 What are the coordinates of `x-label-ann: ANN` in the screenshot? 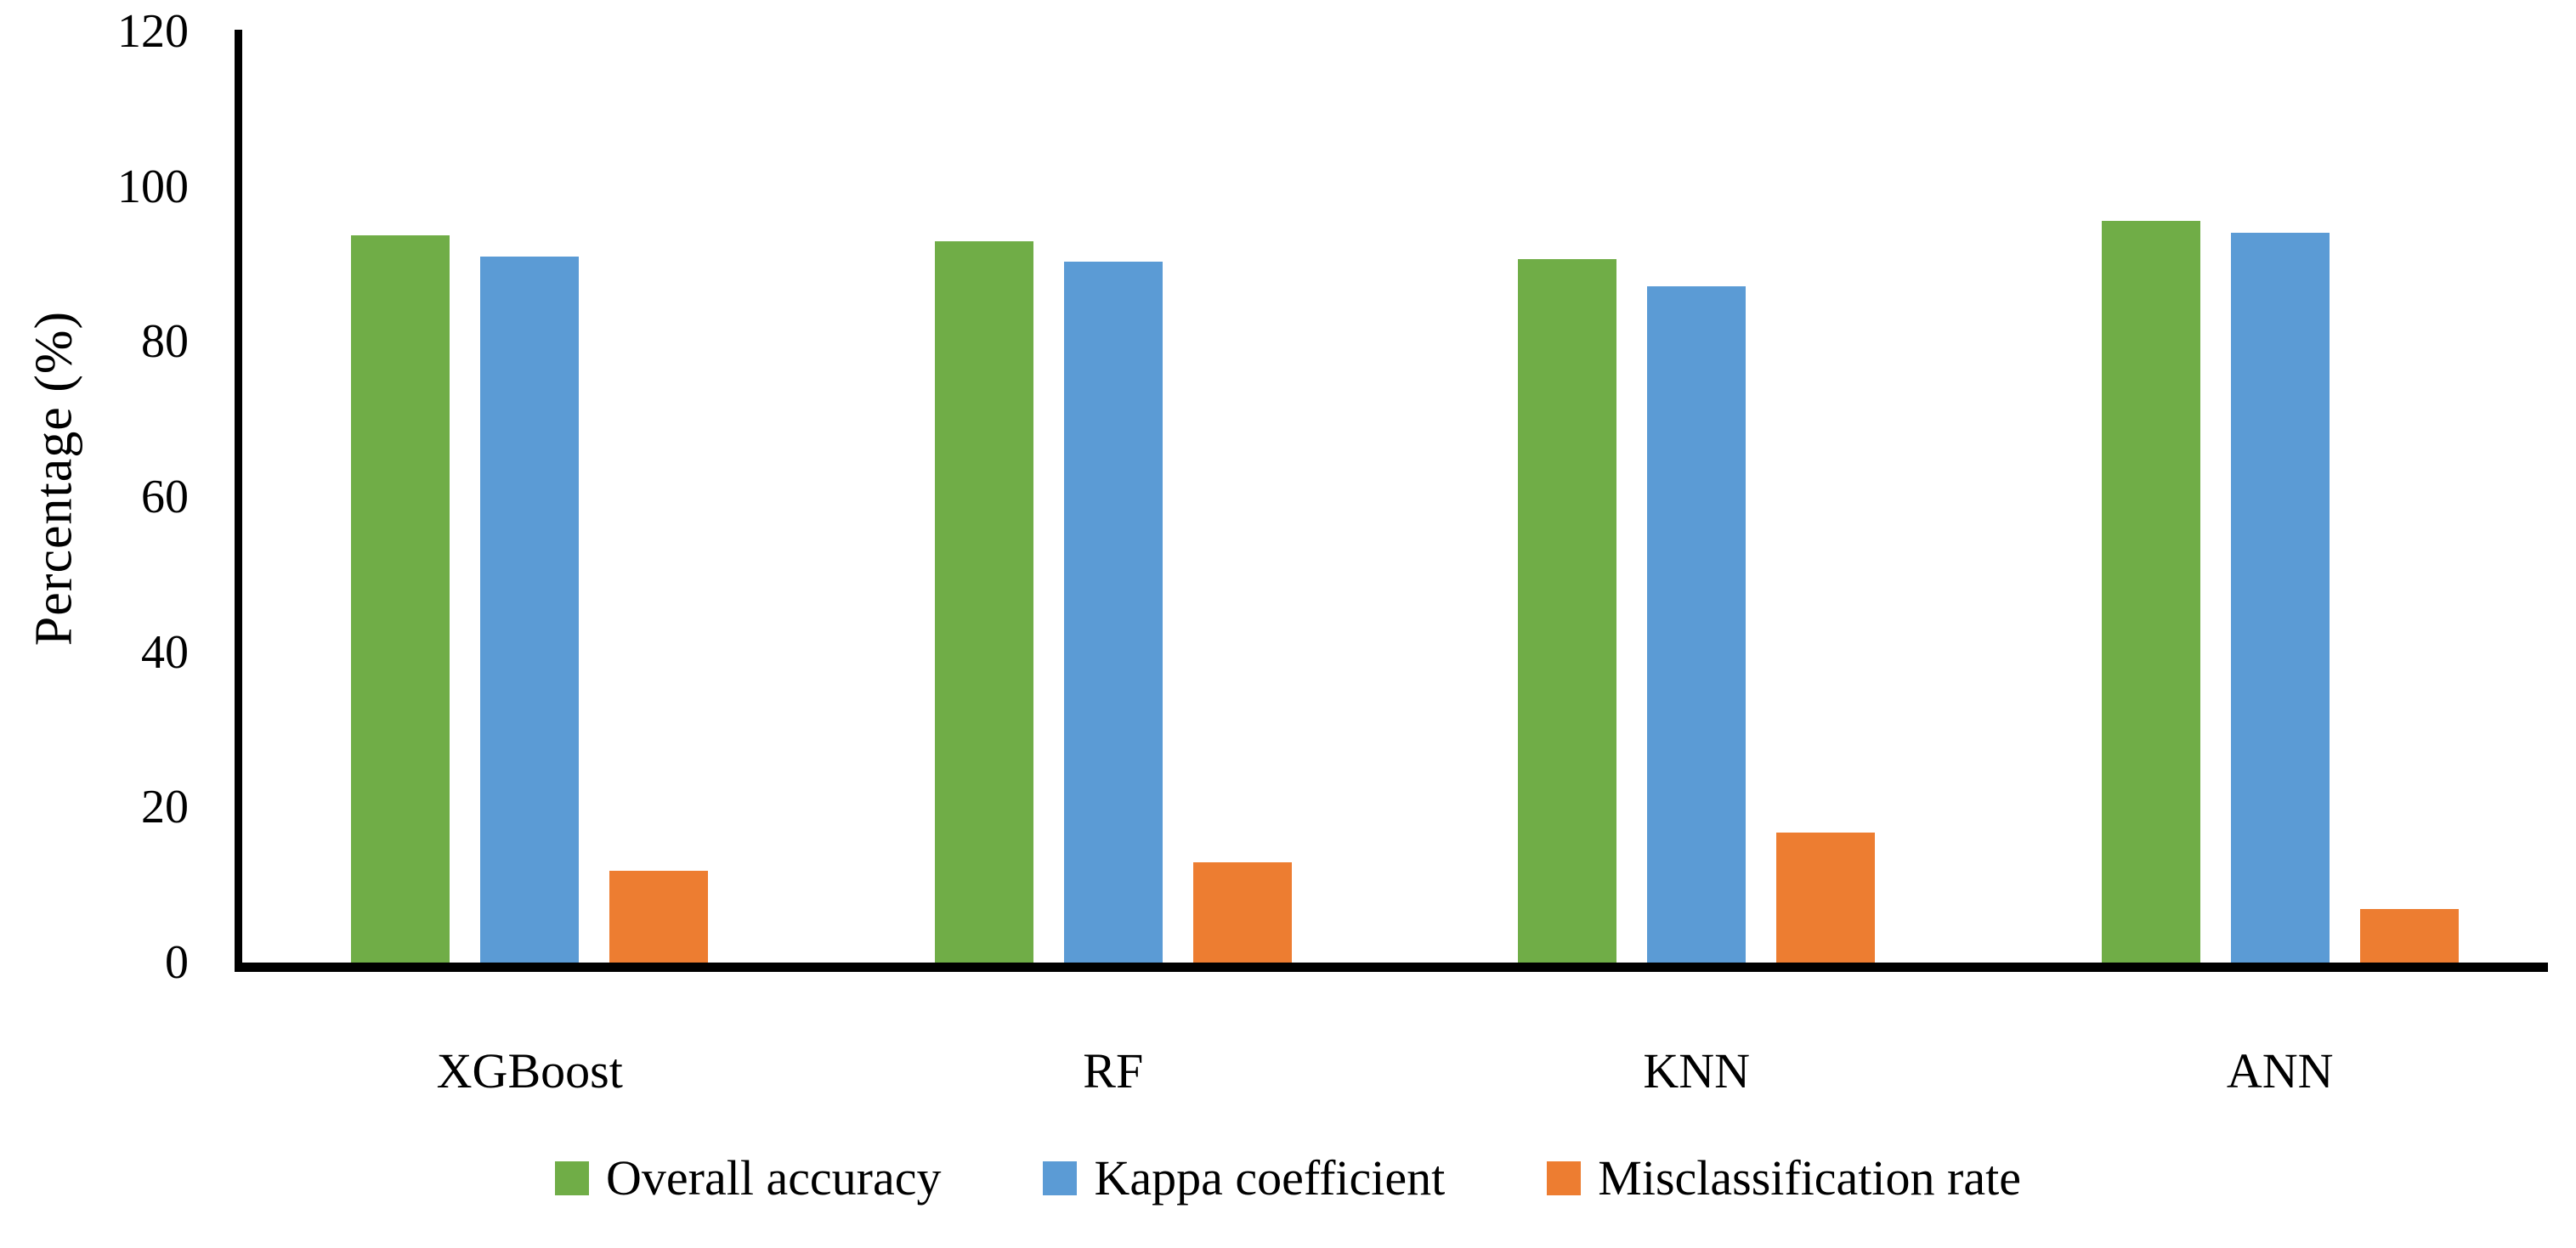 It's located at (2280, 1070).